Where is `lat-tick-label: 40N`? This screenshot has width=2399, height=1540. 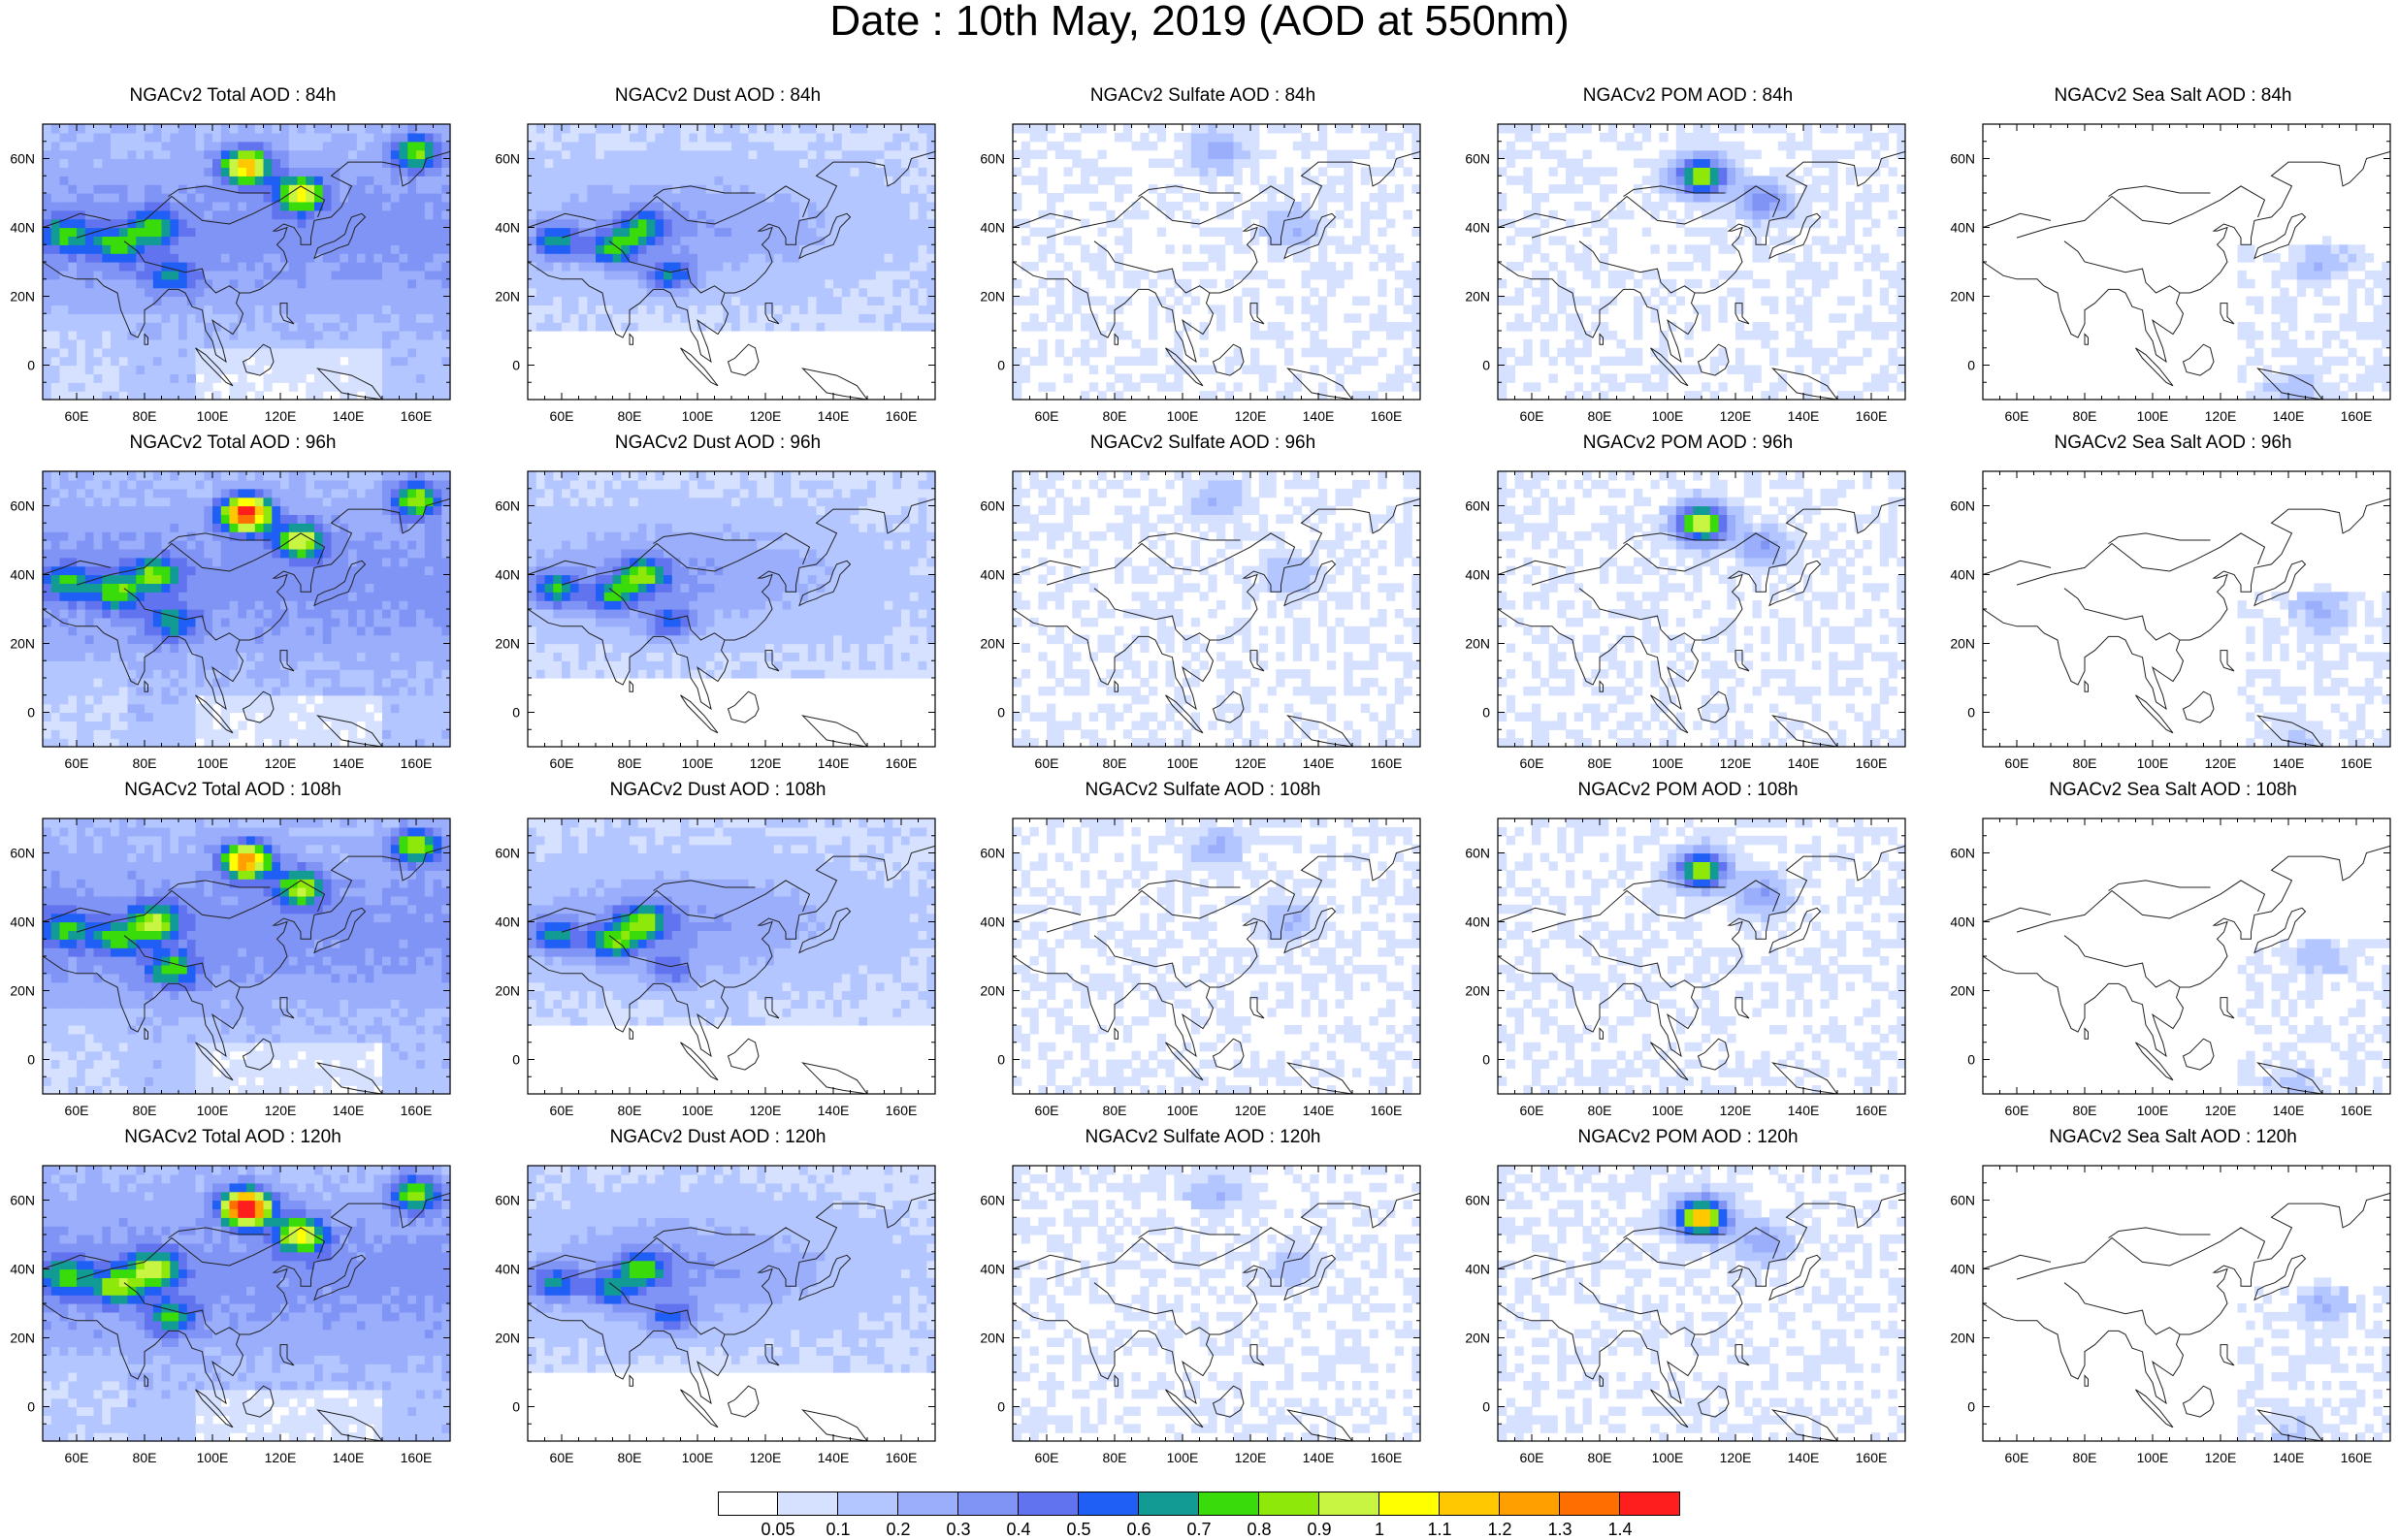 lat-tick-label: 40N is located at coordinates (1478, 228).